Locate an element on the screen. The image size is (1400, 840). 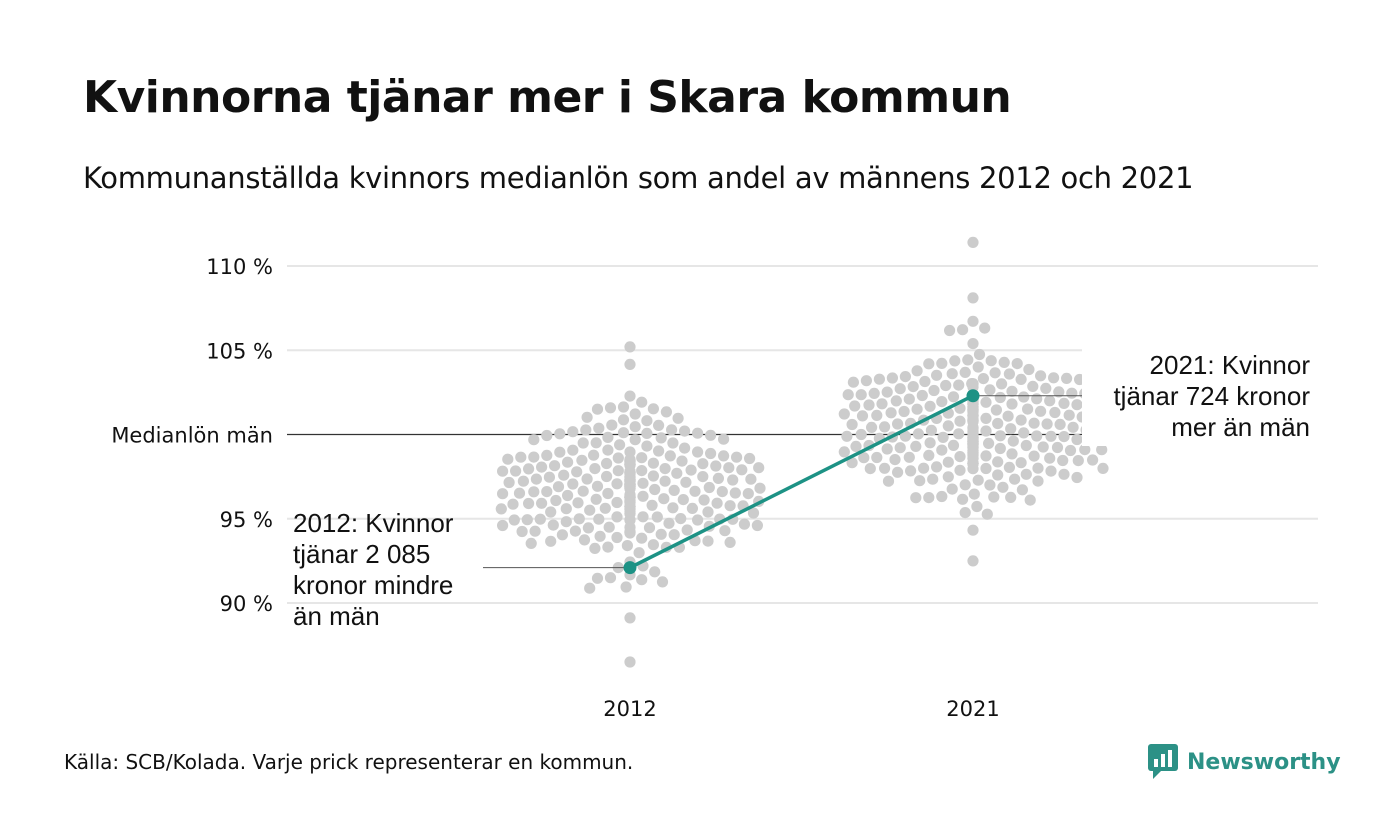
annotation-2012-line-4: än män is located at coordinates (336, 616).